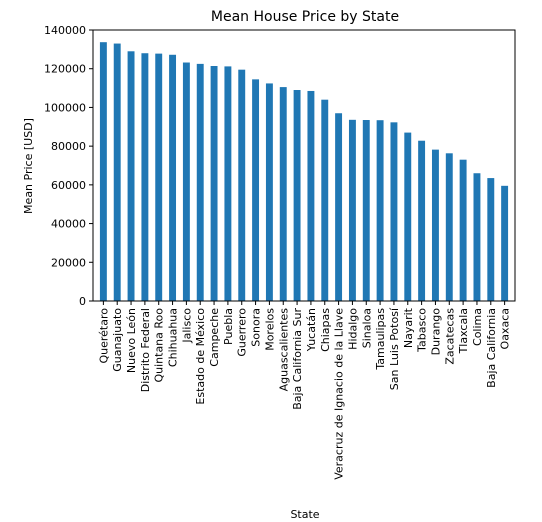 The height and width of the screenshot is (522, 542). What do you see at coordinates (311, 330) in the screenshot?
I see `x-tick-label: Yucatán` at bounding box center [311, 330].